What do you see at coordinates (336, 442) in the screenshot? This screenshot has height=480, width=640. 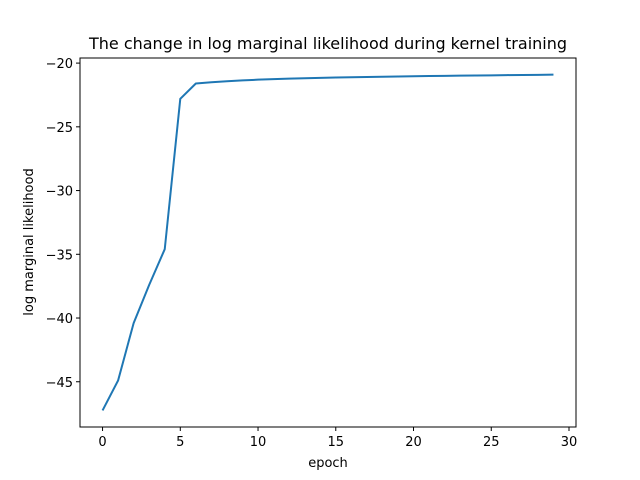 I see `x-tick-label: 15` at bounding box center [336, 442].